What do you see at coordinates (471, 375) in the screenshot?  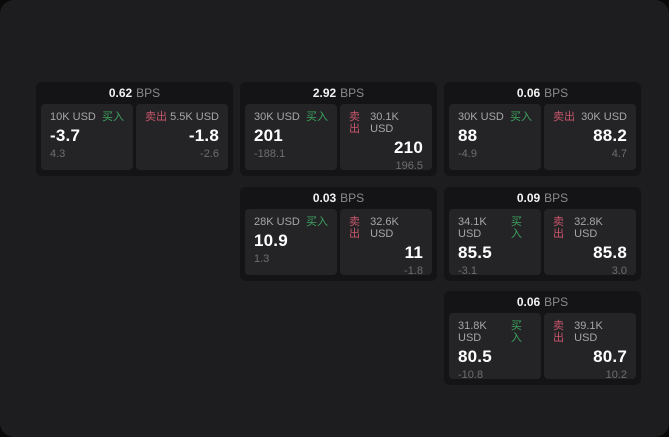 I see `buy-sub-value: -10.8` at bounding box center [471, 375].